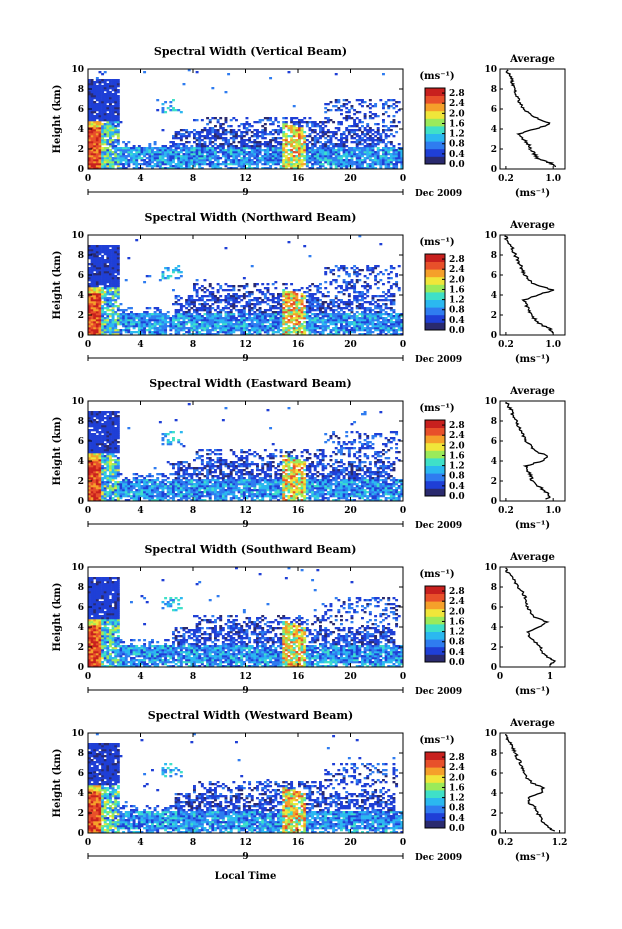 The width and height of the screenshot is (622, 929). Describe the element at coordinates (457, 290) in the screenshot. I see `colorbar-tick-label: 1.6` at that location.